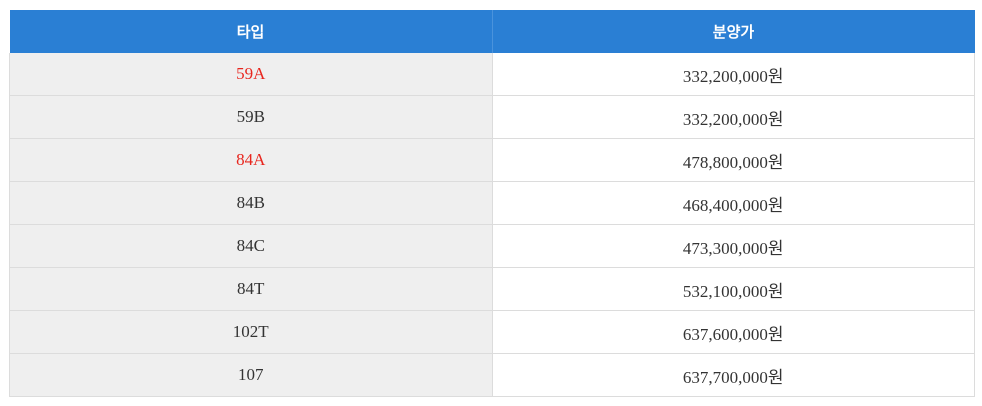 The image size is (982, 406). I want to click on table-row: 84B 468,400,000원, so click(492, 203).